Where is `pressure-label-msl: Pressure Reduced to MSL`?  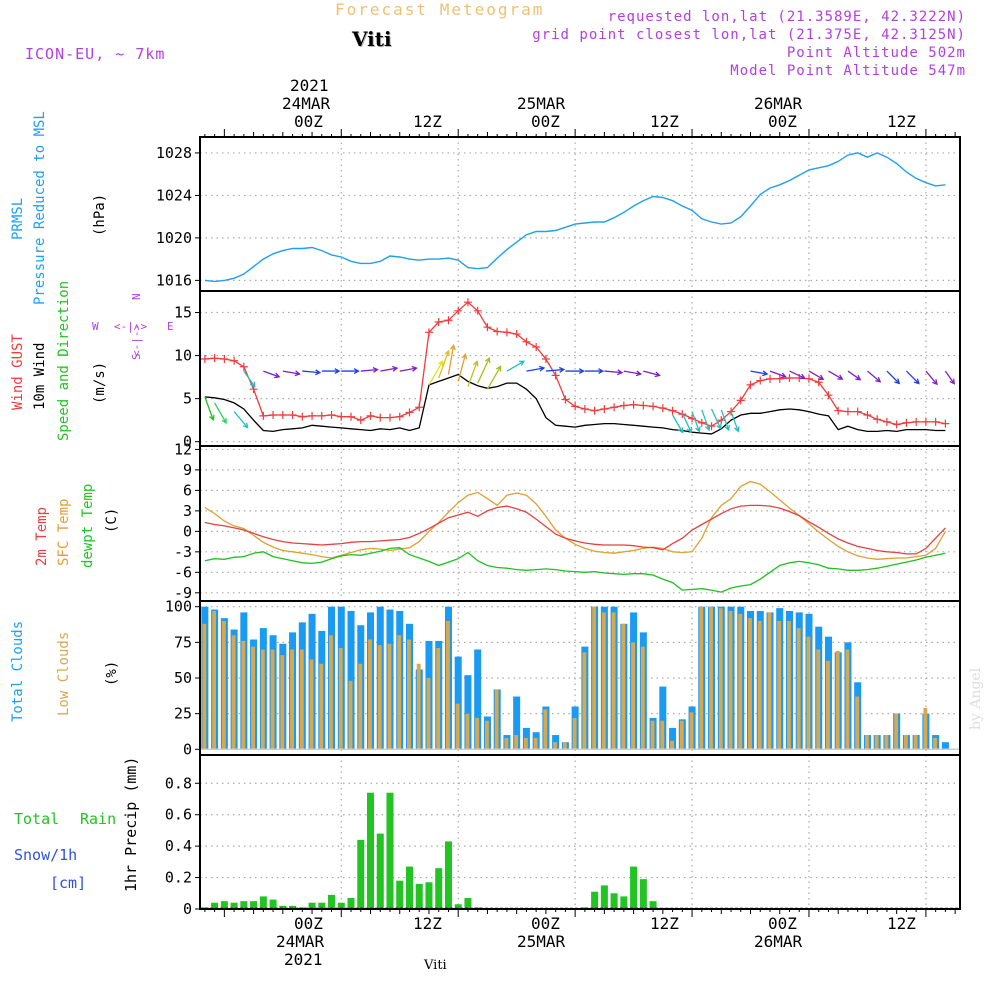 pressure-label-msl: Pressure Reduced to MSL is located at coordinates (40, 208).